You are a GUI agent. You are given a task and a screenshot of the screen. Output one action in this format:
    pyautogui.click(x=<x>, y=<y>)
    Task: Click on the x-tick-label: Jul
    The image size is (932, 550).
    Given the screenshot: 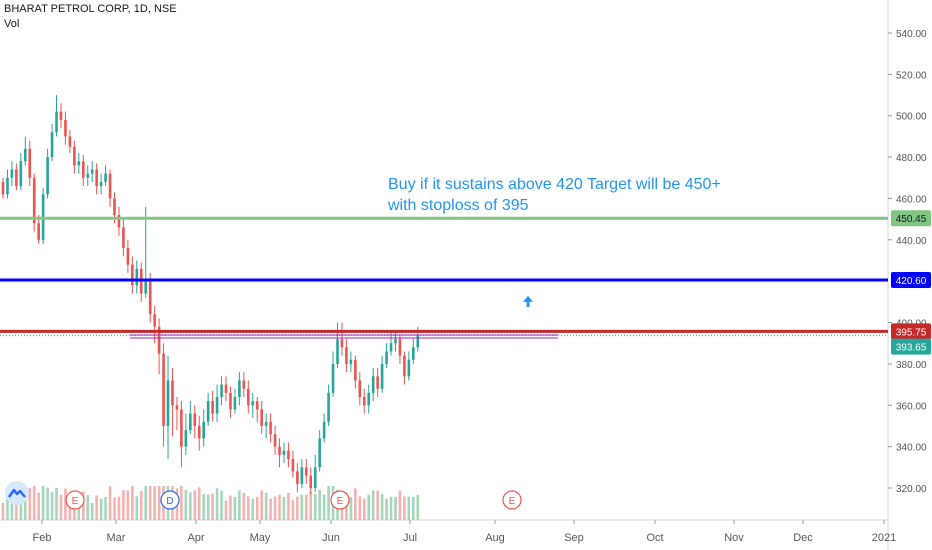 What is the action you would take?
    pyautogui.click(x=410, y=538)
    